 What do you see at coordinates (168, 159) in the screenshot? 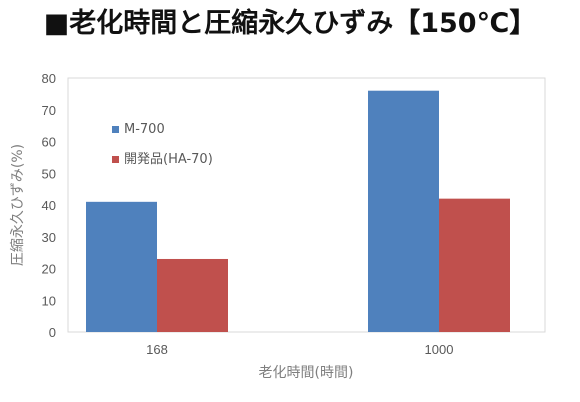
I see `legend-label: 開発品(HA-70)` at bounding box center [168, 159].